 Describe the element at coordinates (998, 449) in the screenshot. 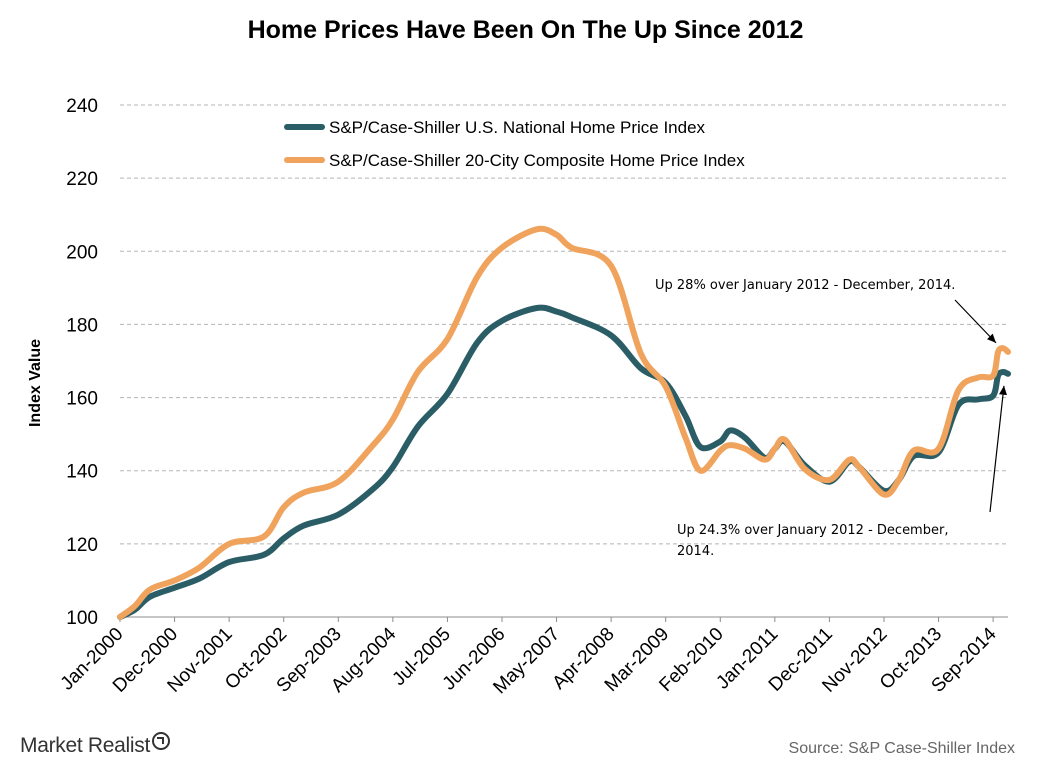

I see `annotation-arrow-national` at that location.